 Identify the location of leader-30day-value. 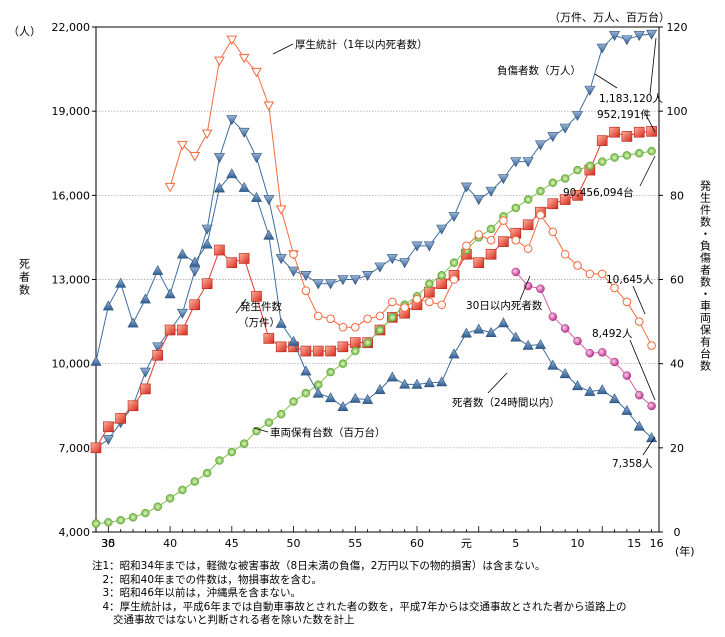
(642, 370).